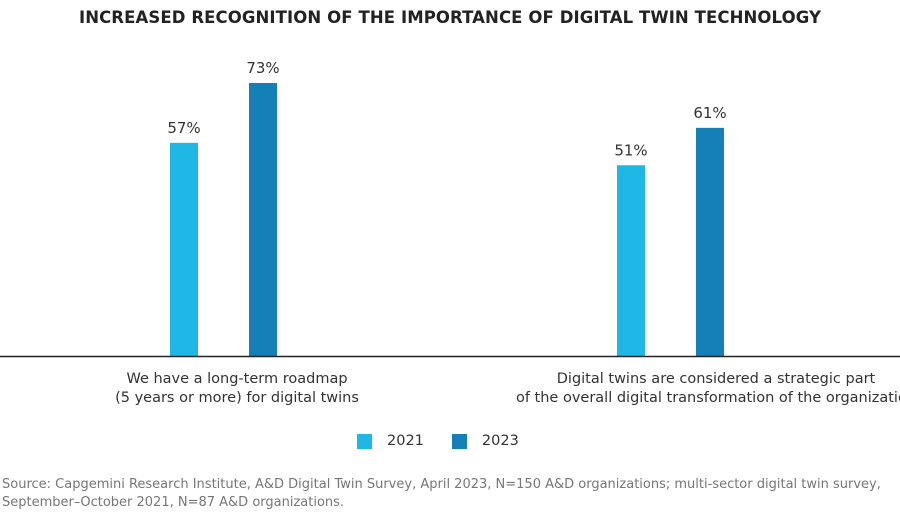 The height and width of the screenshot is (517, 900). I want to click on legend-item-2023: 2023, so click(485, 441).